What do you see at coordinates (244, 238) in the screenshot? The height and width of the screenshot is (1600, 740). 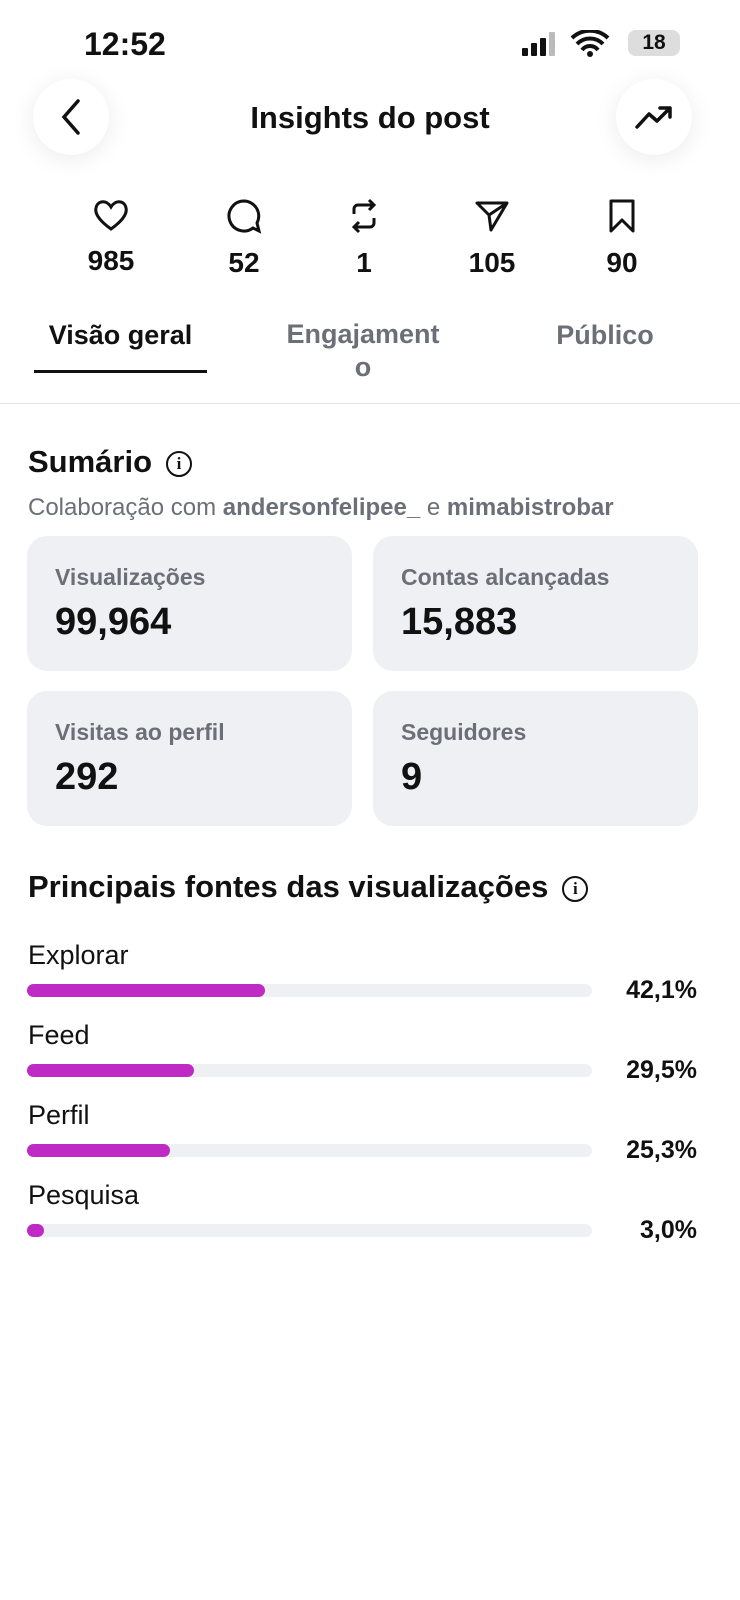 I see `stat-comments: 52` at bounding box center [244, 238].